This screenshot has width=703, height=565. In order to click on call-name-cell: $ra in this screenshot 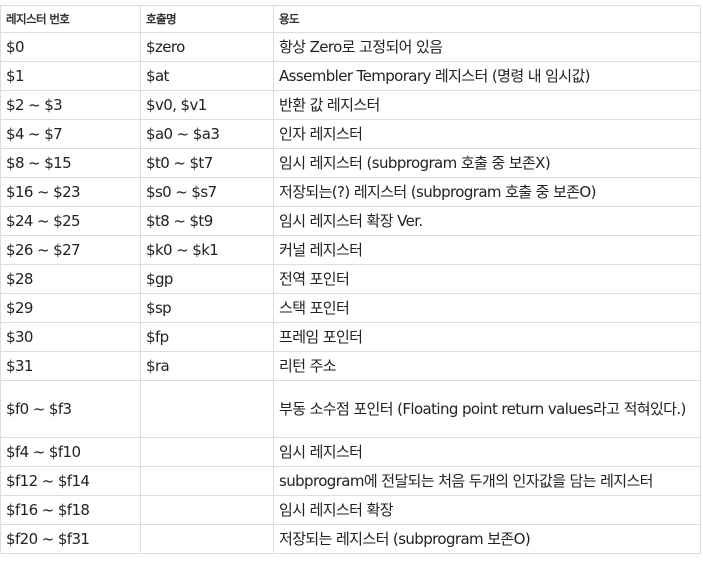, I will do `click(207, 366)`.